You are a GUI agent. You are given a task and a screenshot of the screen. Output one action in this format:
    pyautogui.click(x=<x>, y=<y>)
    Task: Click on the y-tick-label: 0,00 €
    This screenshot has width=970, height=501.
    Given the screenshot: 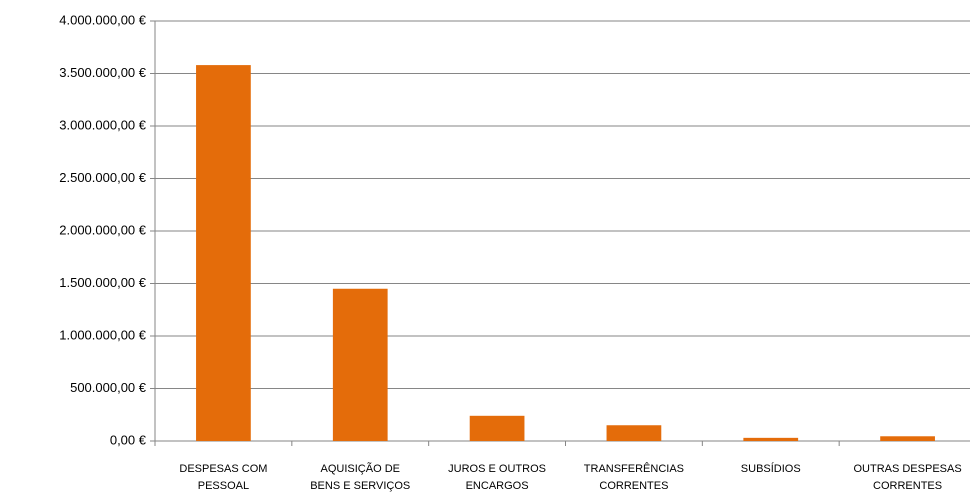 What is the action you would take?
    pyautogui.click(x=128, y=439)
    